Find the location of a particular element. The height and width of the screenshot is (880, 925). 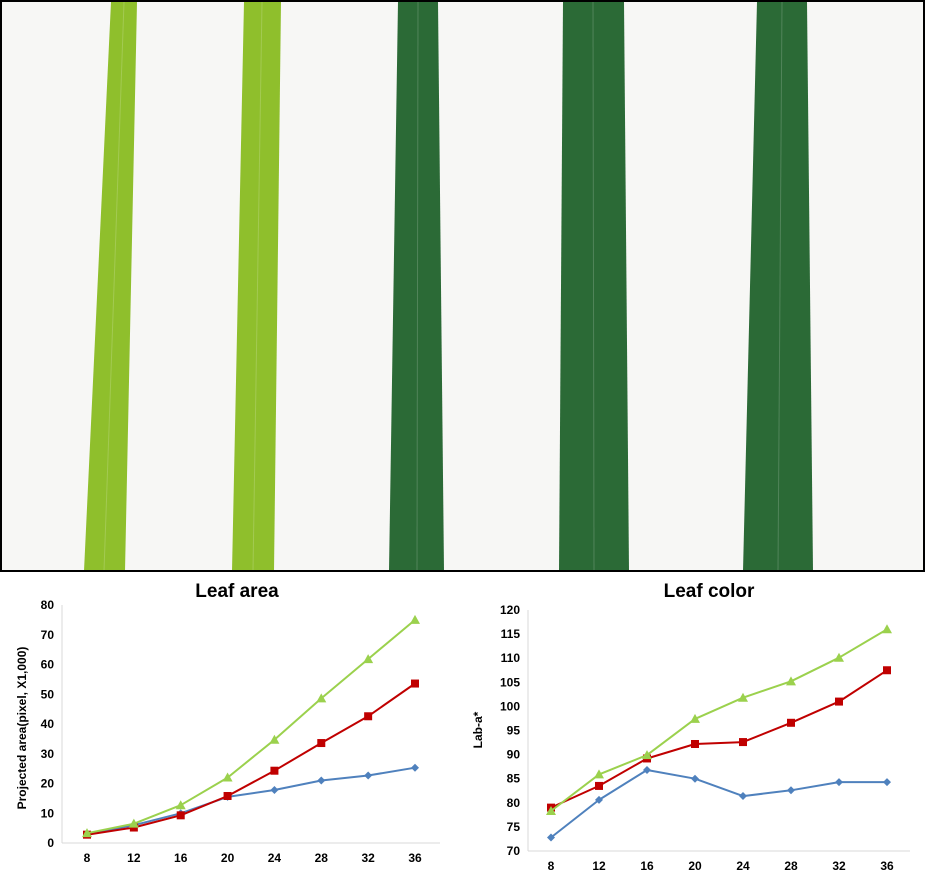

y-tick-label: 95 is located at coordinates (514, 731).